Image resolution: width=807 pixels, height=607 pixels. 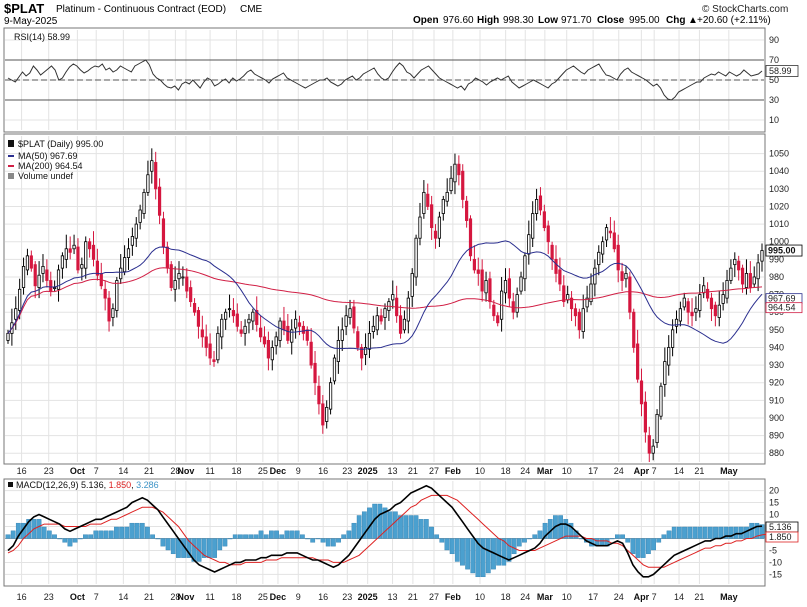 I want to click on macd-title-sep2: ,, so click(x=133, y=485).